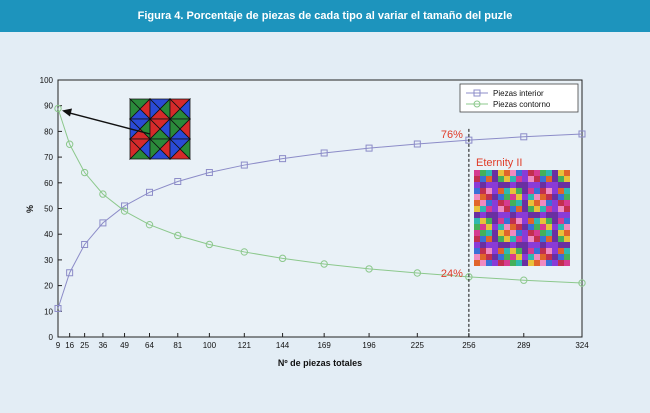 This screenshot has height=413, width=650. What do you see at coordinates (522, 104) in the screenshot?
I see `legend-label: Piezas contorno` at bounding box center [522, 104].